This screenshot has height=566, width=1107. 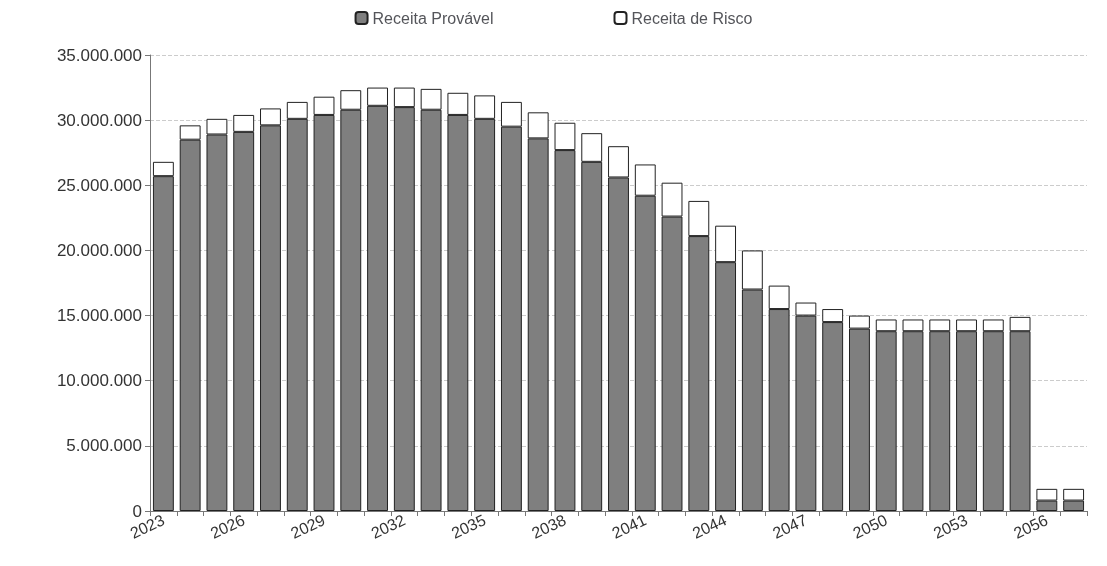 What do you see at coordinates (433, 18) in the screenshot?
I see `legend-label: Receita Provável` at bounding box center [433, 18].